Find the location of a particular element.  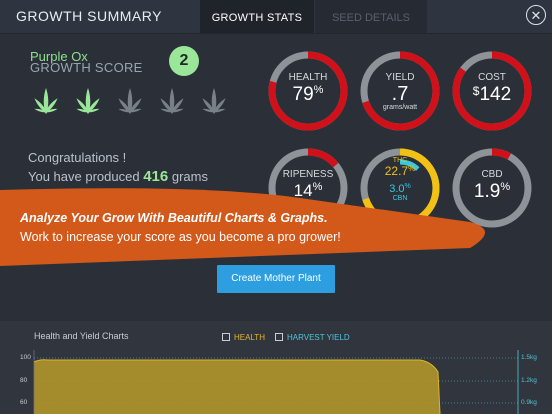

left-tick-100: 100 is located at coordinates (25, 357).